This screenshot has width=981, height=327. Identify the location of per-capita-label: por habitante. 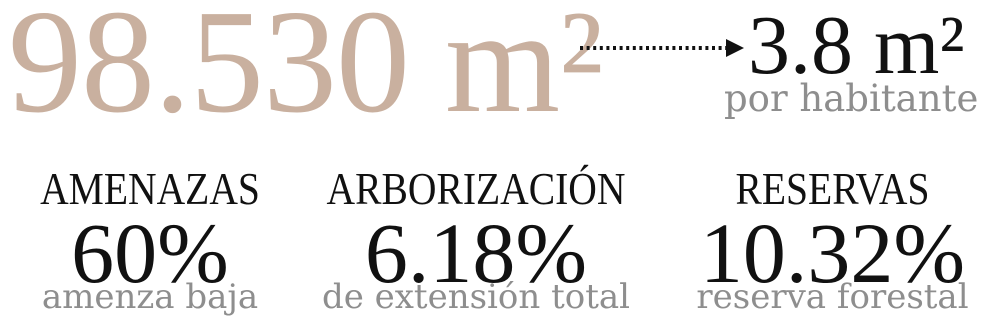
(851, 98).